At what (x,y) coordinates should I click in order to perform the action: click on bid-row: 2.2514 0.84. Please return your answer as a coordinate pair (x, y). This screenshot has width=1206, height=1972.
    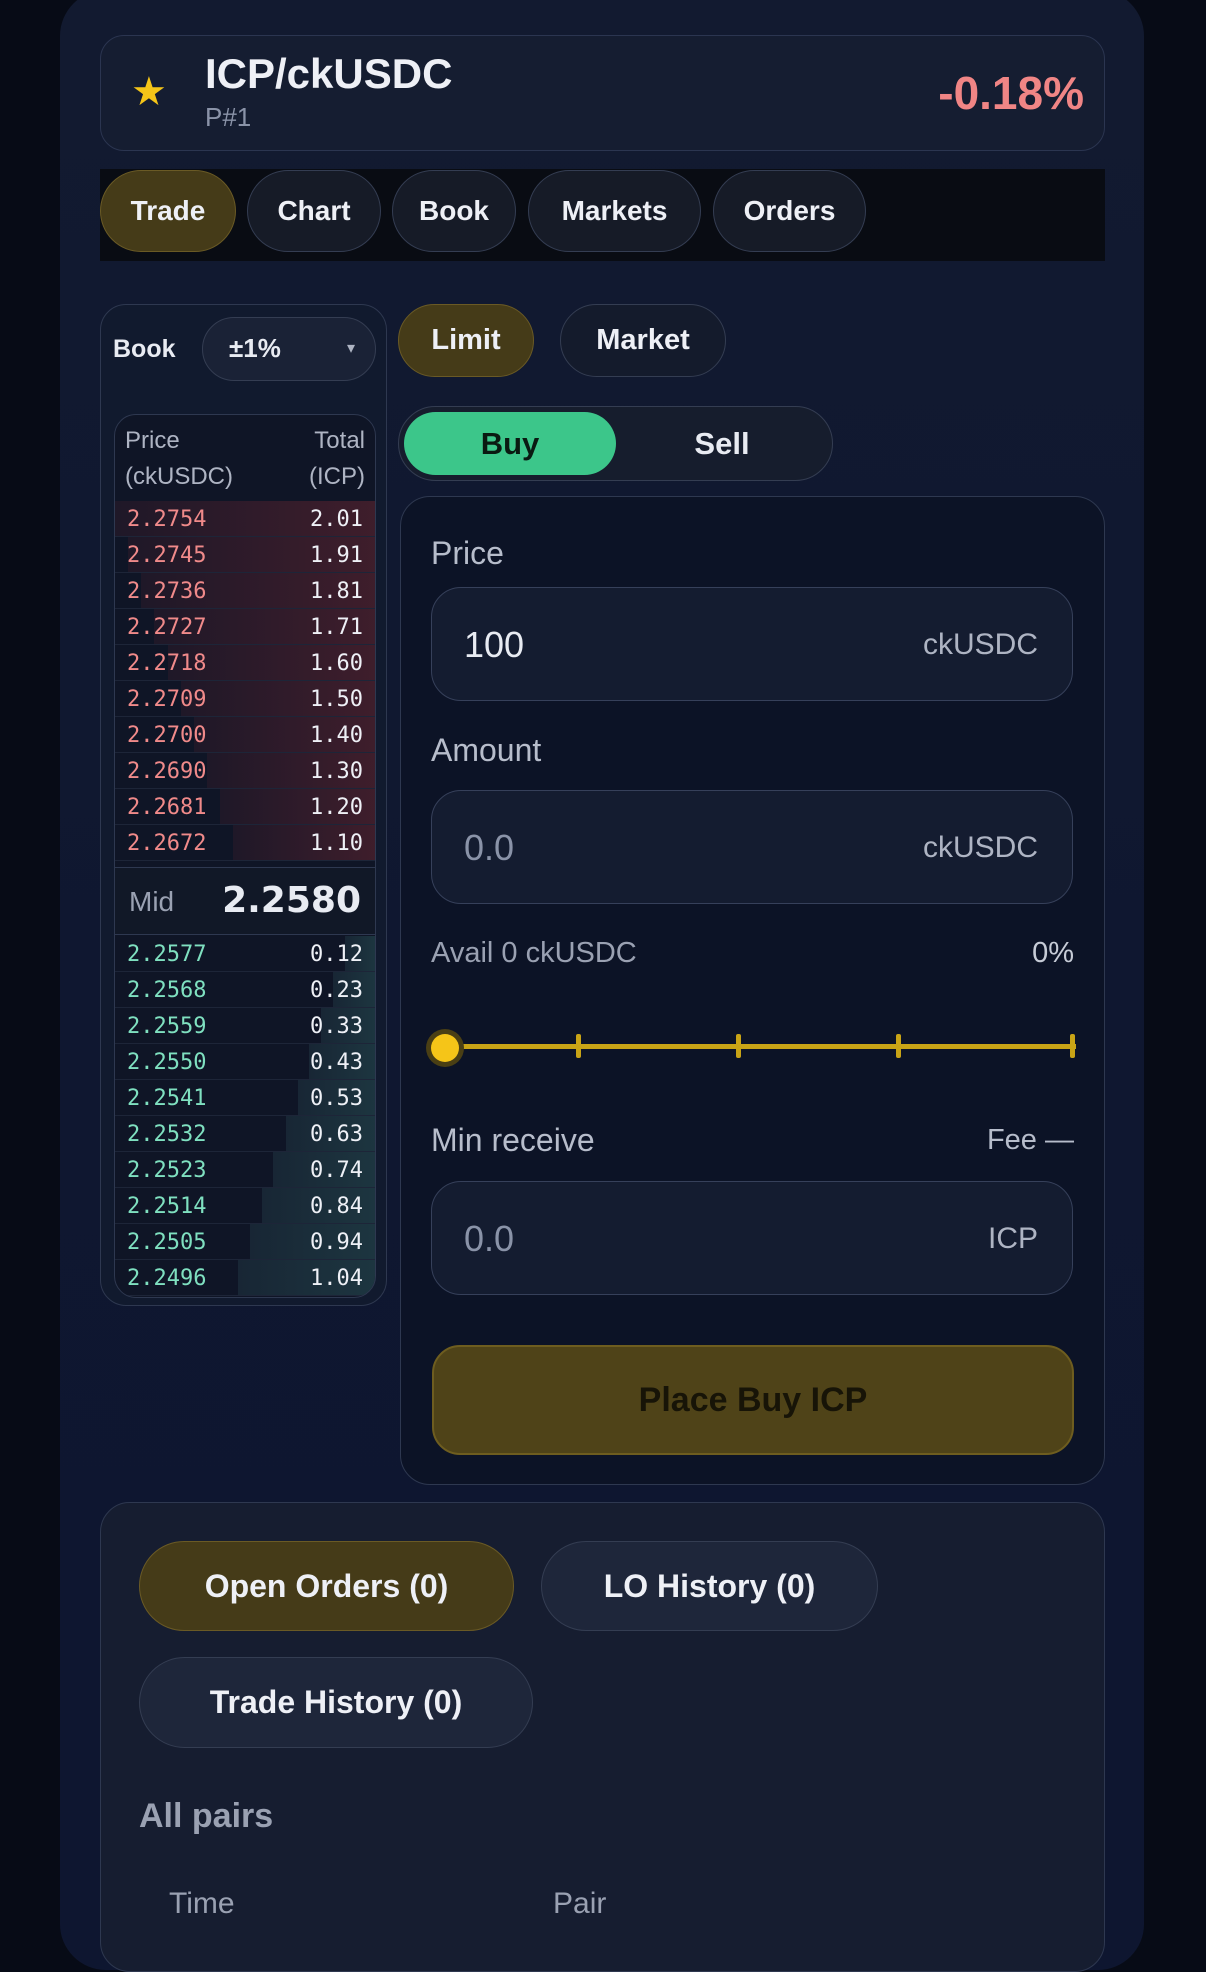
    Looking at the image, I should click on (245, 1206).